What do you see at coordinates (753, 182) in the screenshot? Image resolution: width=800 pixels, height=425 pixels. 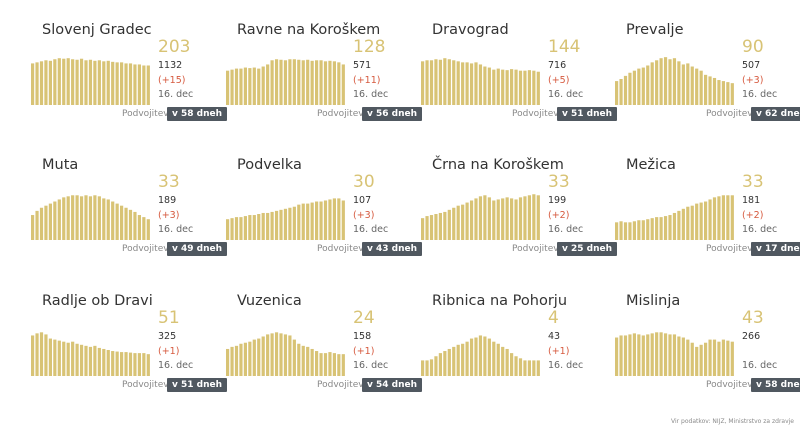 I see `latest-cases-value: 33` at bounding box center [753, 182].